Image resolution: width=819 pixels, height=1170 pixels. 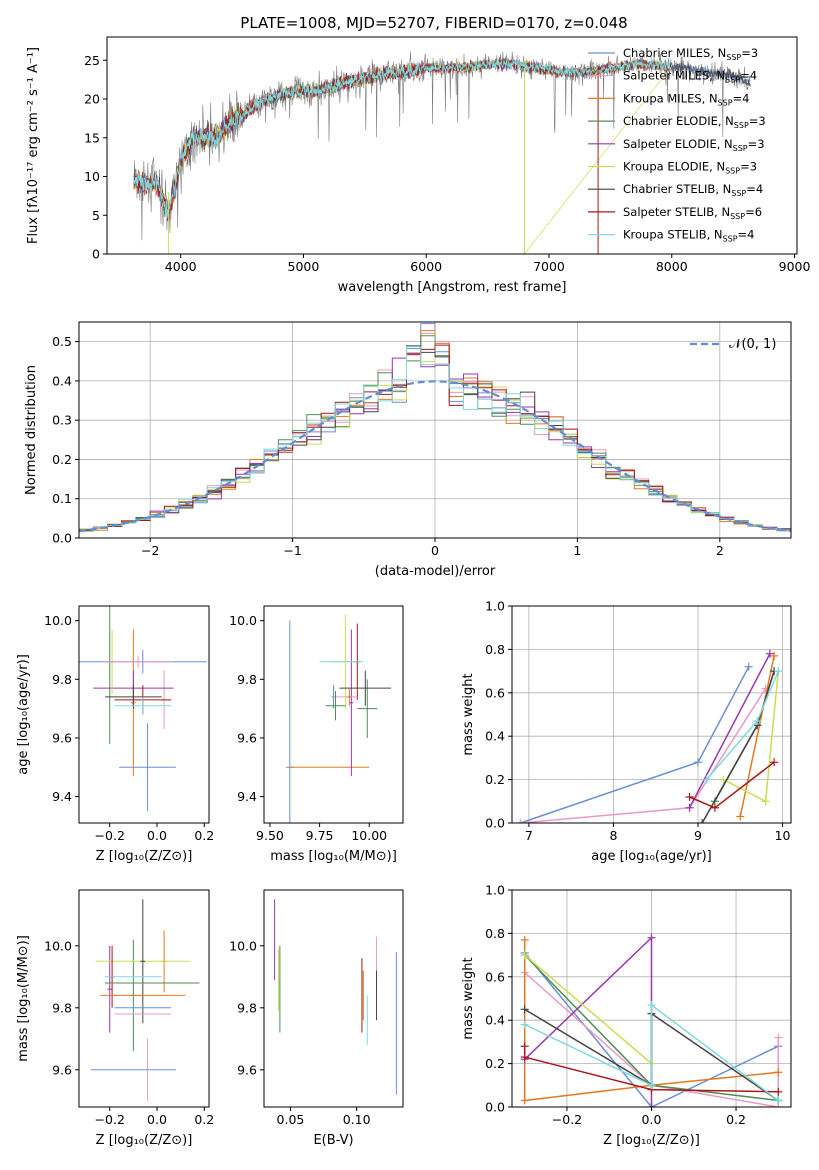 I want to click on weight-vs-Z-plot, so click(x=651, y=1020).